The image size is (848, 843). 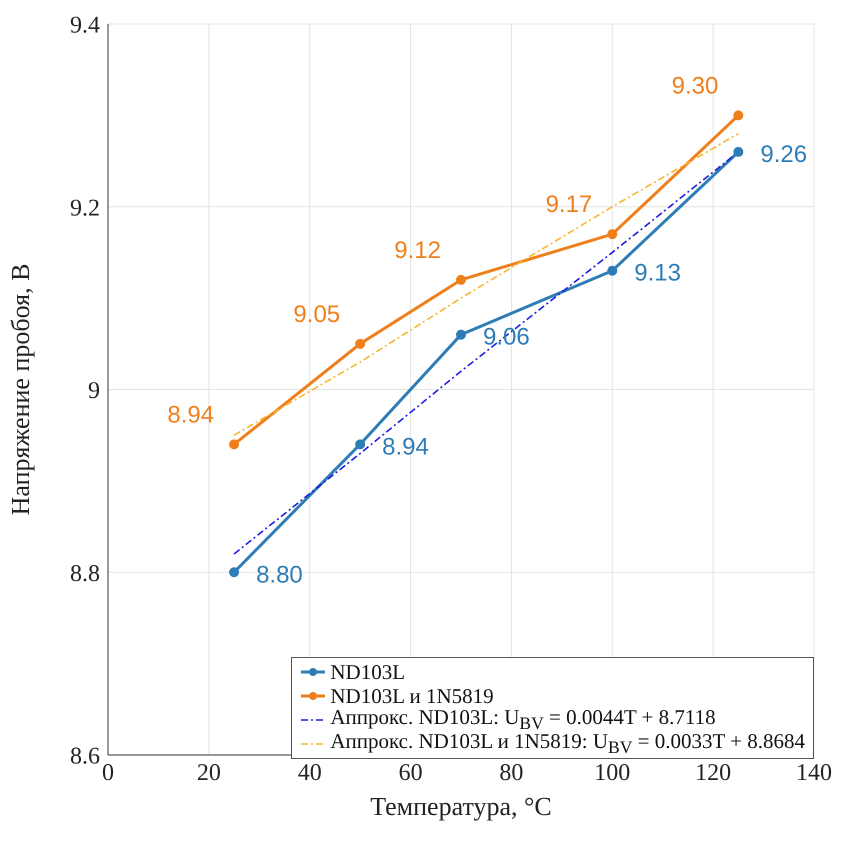 What do you see at coordinates (658, 273) in the screenshot?
I see `data-label: 9.13` at bounding box center [658, 273].